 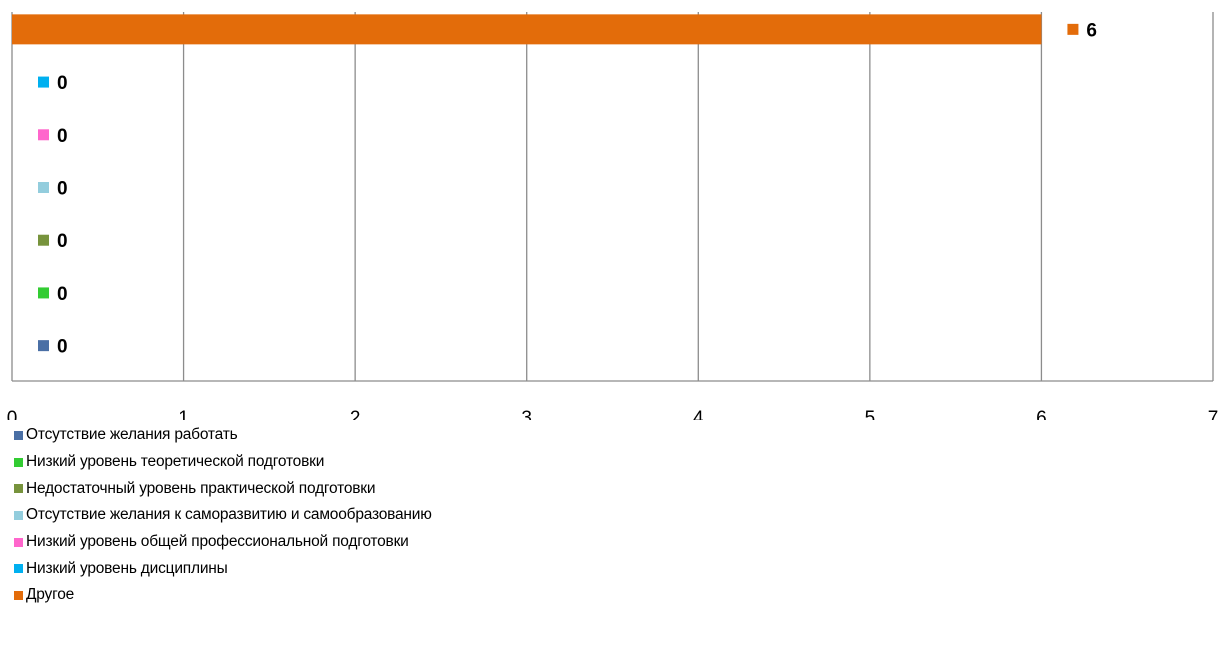 What do you see at coordinates (1041, 414) in the screenshot?
I see `x-tick-label-6: 6` at bounding box center [1041, 414].